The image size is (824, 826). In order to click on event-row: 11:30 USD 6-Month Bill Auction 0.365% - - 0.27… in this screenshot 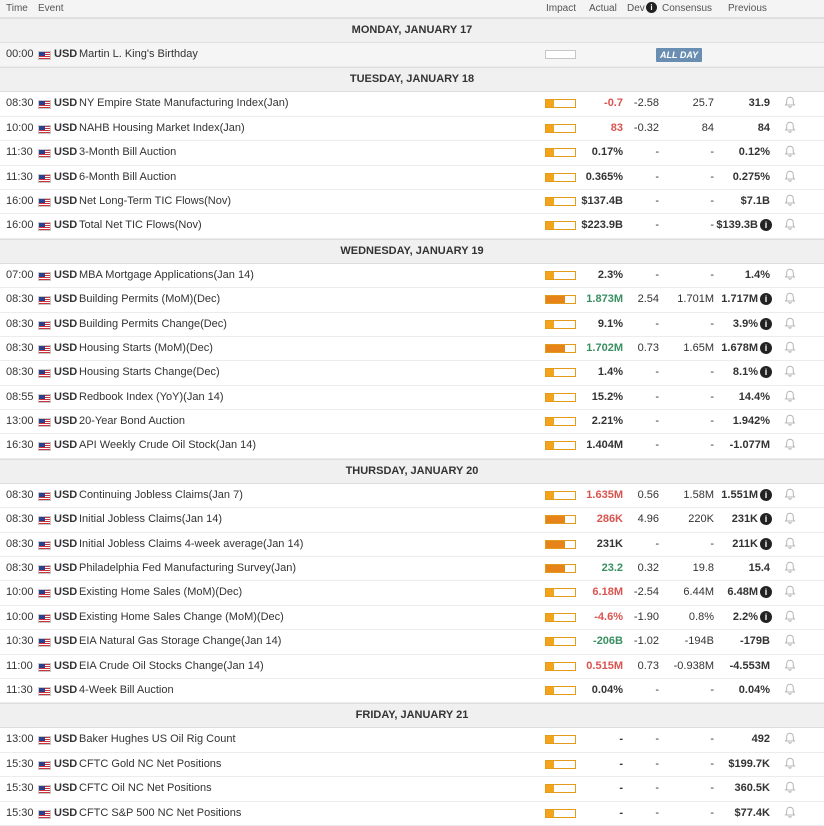, I will do `click(412, 177)`.